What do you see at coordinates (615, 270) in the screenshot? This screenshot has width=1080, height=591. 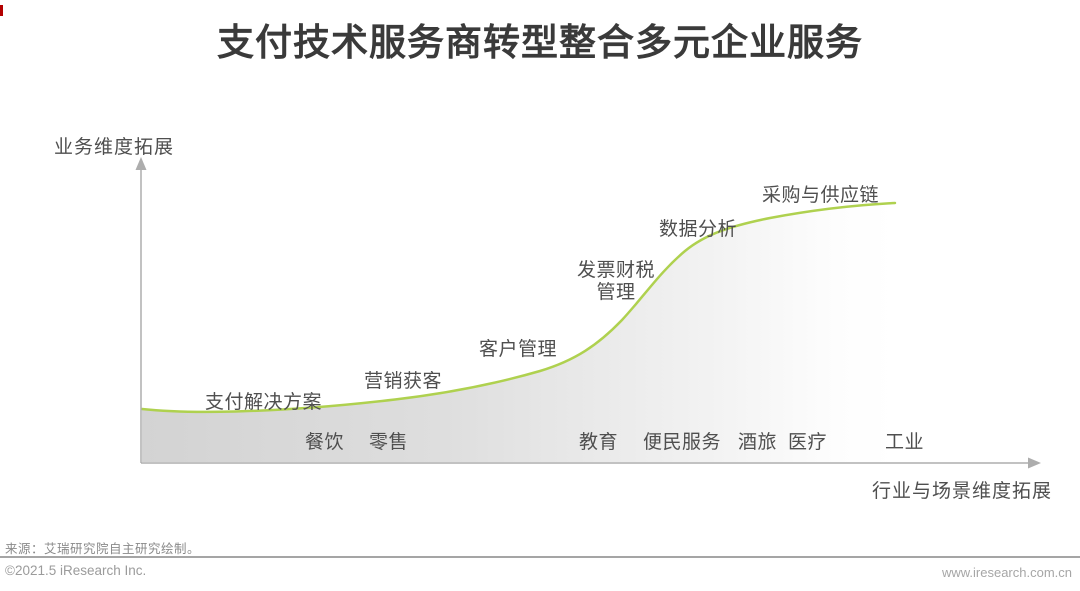 I see `stage-label-line1: 发票财税` at bounding box center [615, 270].